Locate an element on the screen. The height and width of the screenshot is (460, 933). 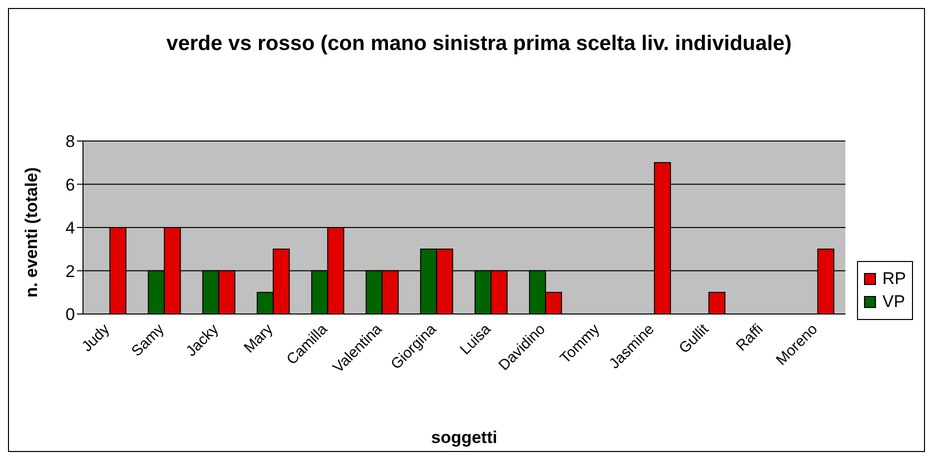
y-tick-label: 6 is located at coordinates (70, 184).